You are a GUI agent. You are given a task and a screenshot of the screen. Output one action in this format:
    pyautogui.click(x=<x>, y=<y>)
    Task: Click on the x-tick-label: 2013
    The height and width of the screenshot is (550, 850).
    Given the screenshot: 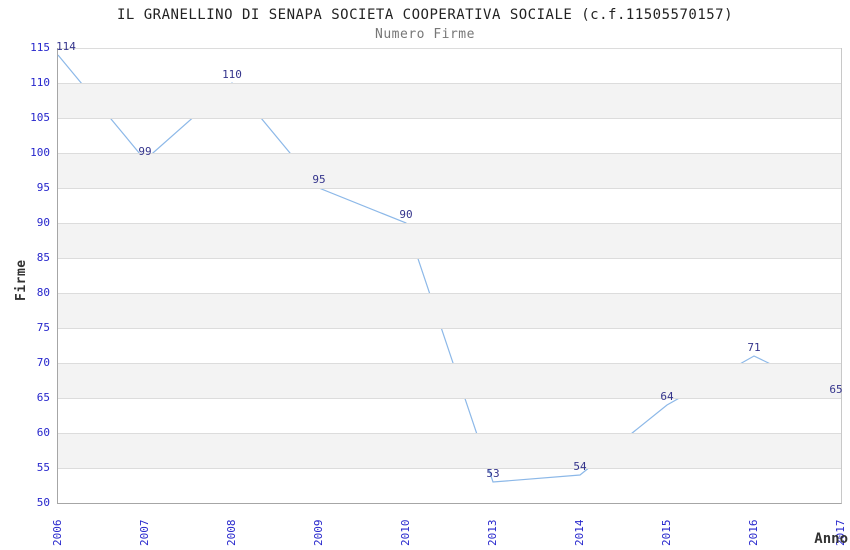 What is the action you would take?
    pyautogui.click(x=492, y=533)
    